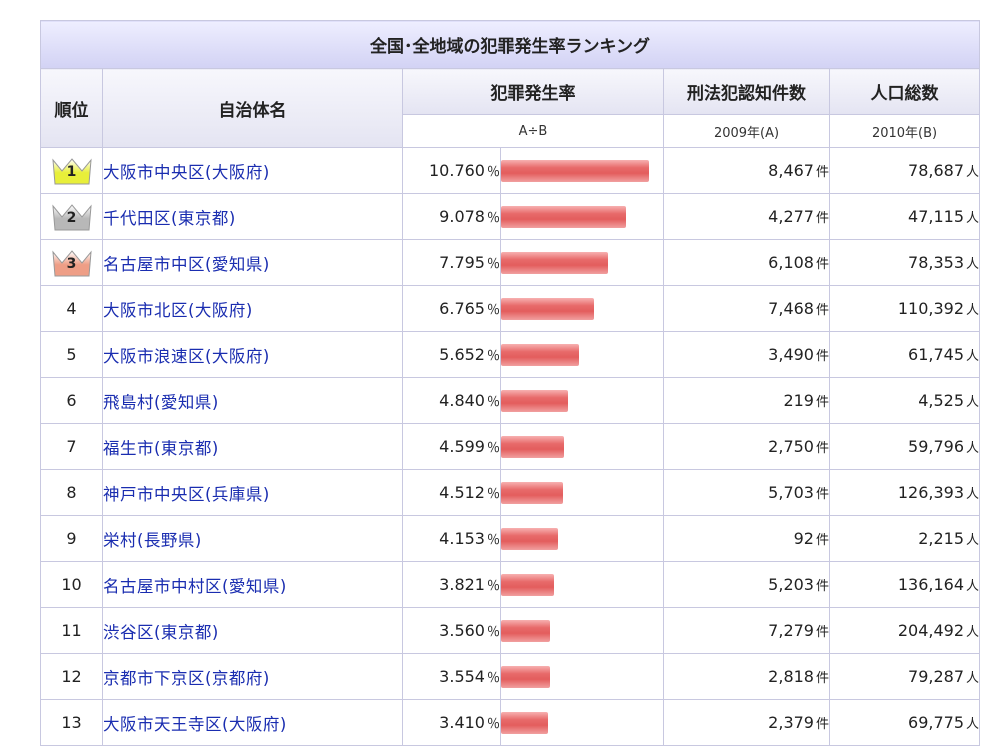 The height and width of the screenshot is (749, 1000). What do you see at coordinates (904, 446) in the screenshot?
I see `population-cell: 59,796 人` at bounding box center [904, 446].